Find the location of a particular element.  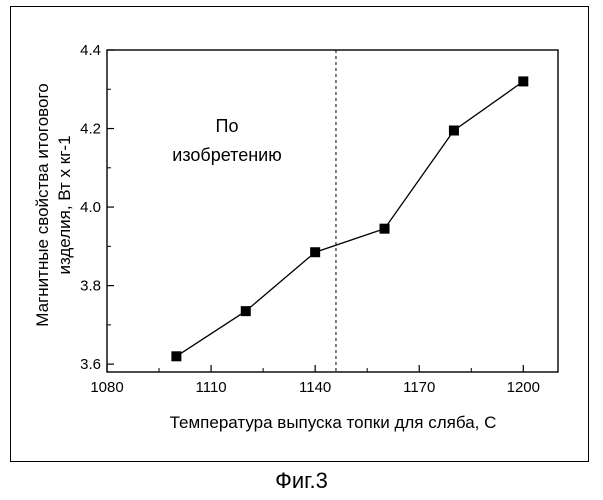

x-tick-label: 1080 is located at coordinates (106, 387).